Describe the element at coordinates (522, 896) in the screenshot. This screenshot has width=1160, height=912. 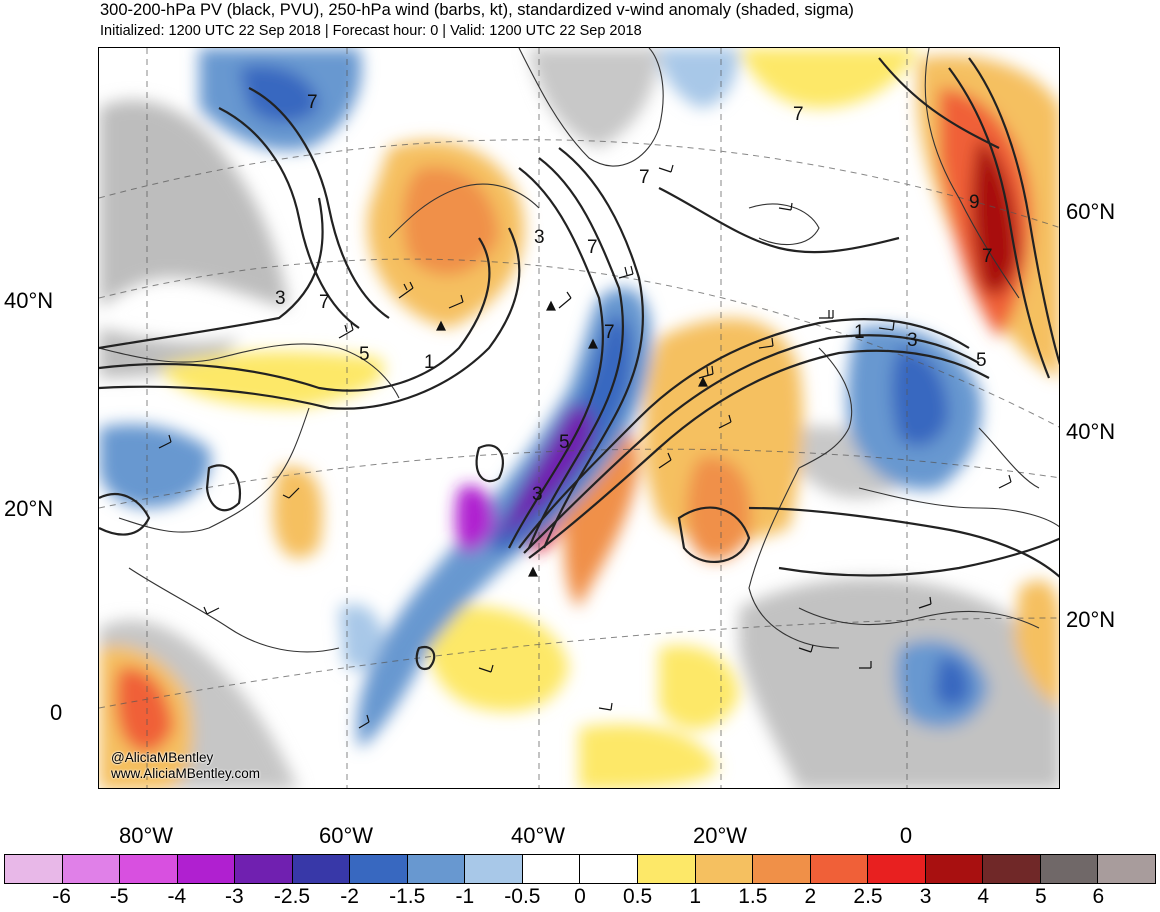
I see `colorbar-tick-label: -0.5` at that location.